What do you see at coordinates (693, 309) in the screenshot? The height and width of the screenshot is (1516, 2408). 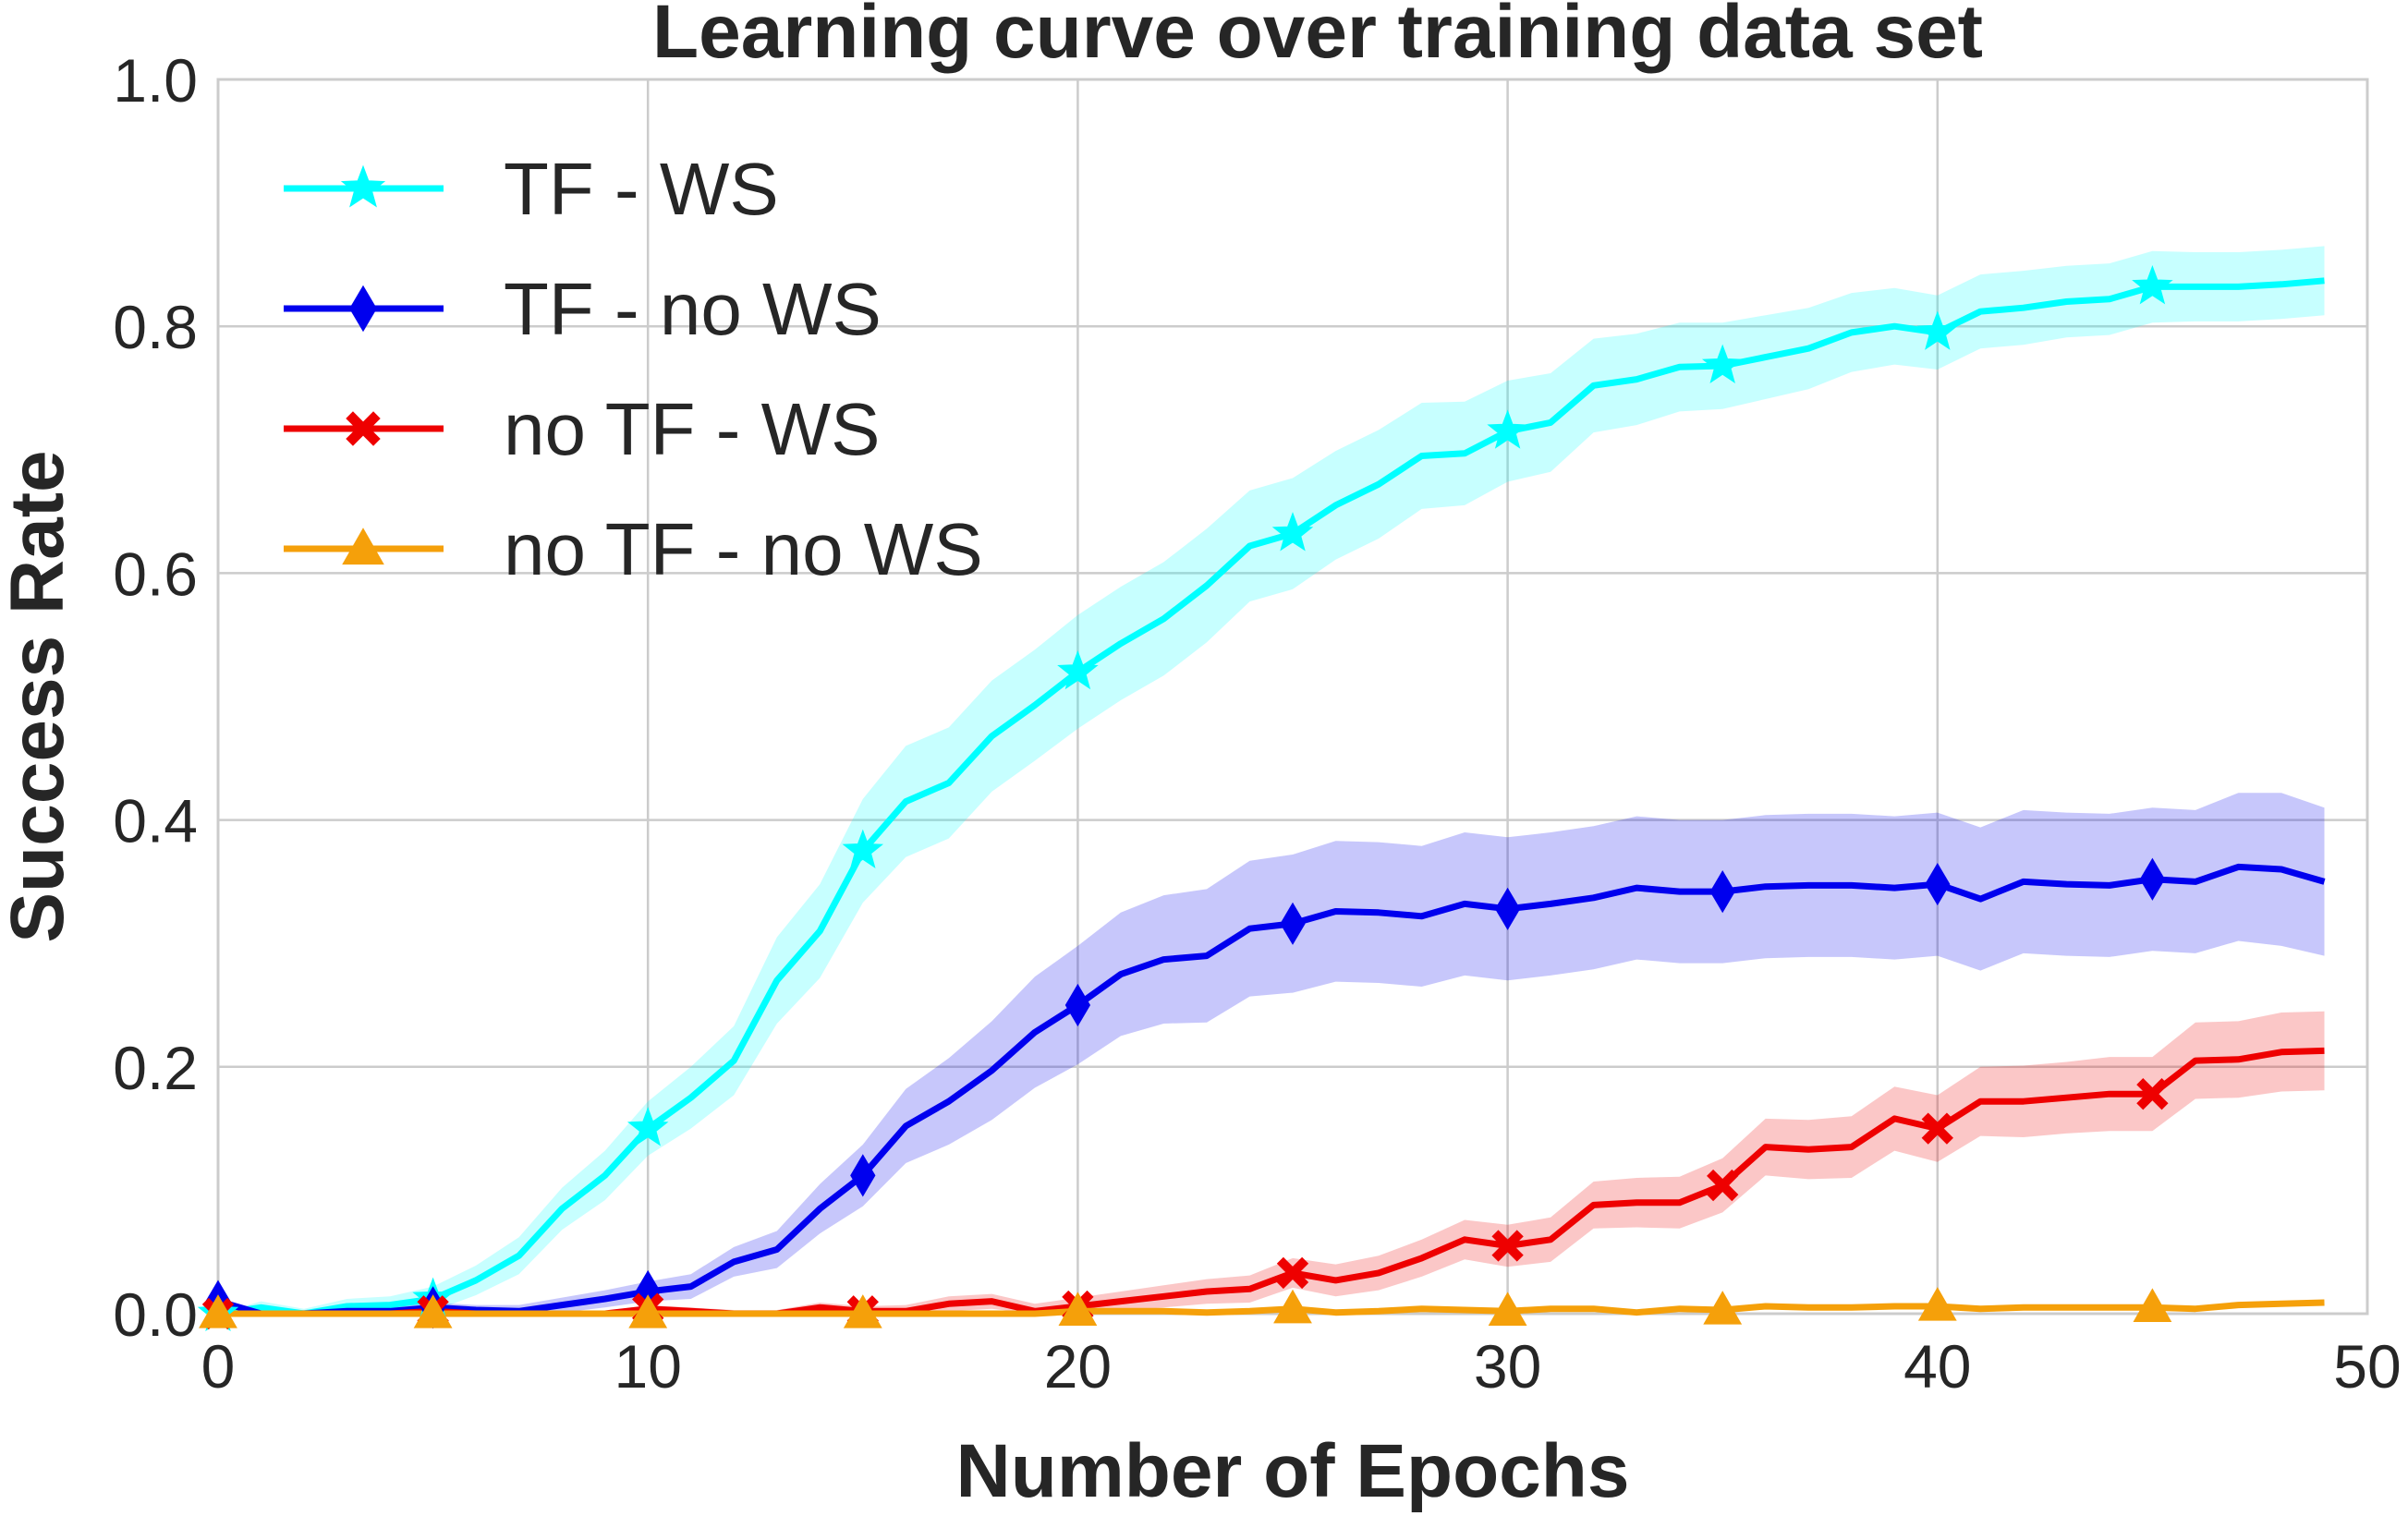 I see `legend-label-tf-no-ws: TF - no WS` at bounding box center [693, 309].